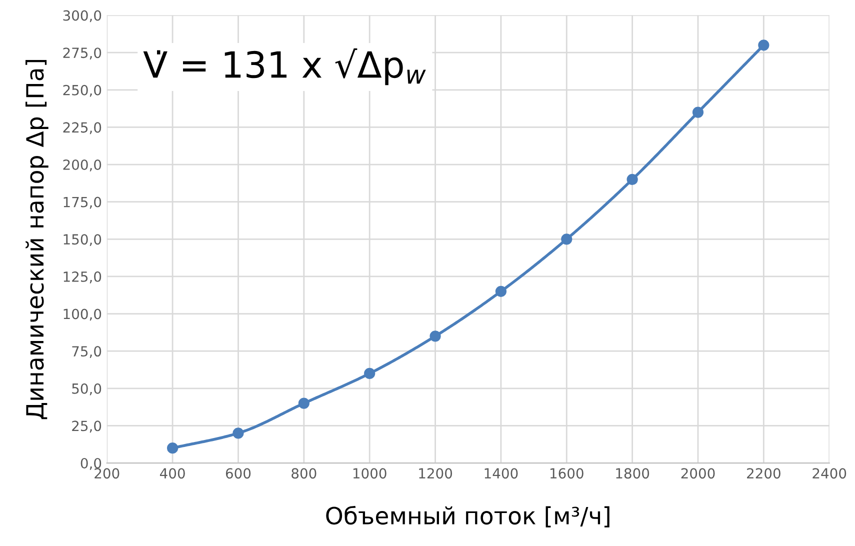  I want to click on x-tick-label: 1000, so click(369, 473).